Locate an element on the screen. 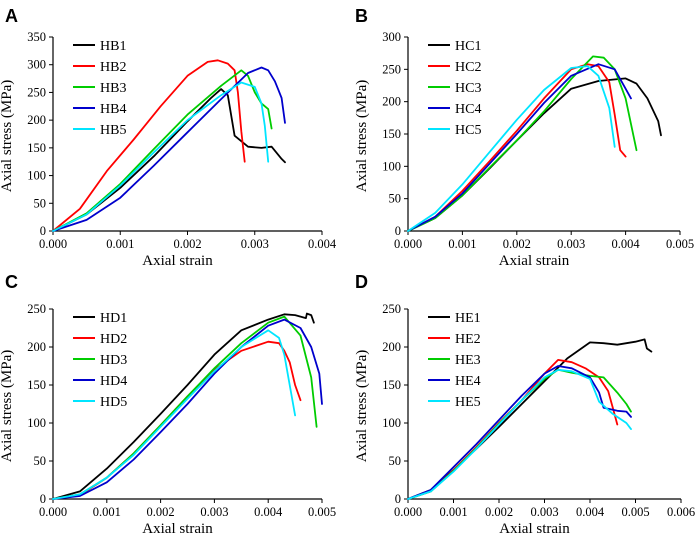 The width and height of the screenshot is (699, 543). series-line-hd2 is located at coordinates (177, 420).